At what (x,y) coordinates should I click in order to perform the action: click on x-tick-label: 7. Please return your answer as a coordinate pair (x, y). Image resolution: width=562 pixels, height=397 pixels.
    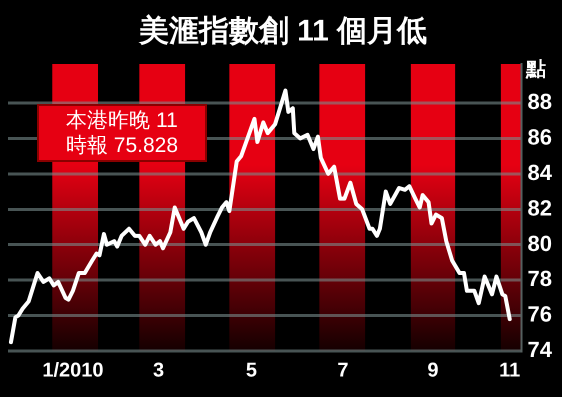
    Looking at the image, I should click on (343, 371).